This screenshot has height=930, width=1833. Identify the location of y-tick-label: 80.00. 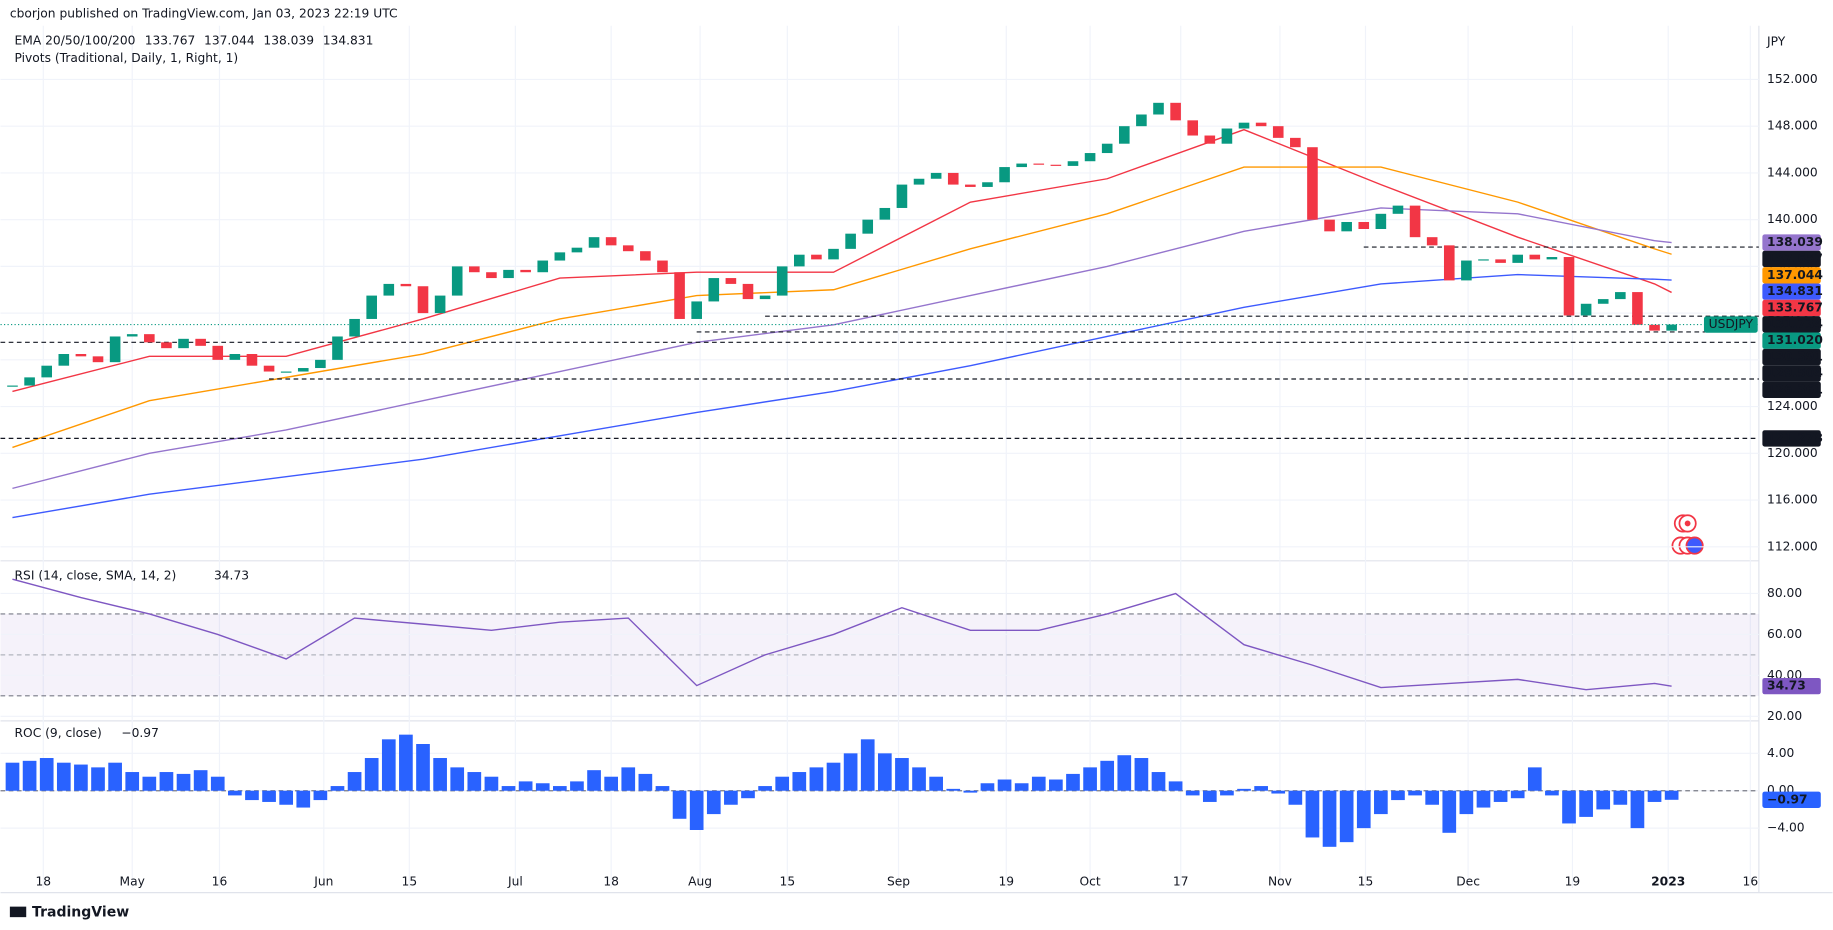
(1784, 593).